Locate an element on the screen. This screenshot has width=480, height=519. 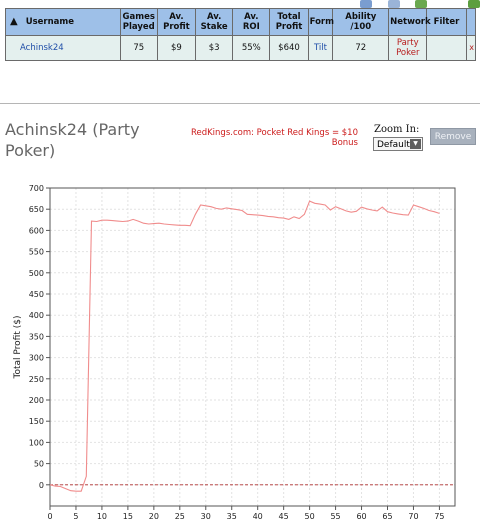
y-tick-label: 150 is located at coordinates (36, 421).